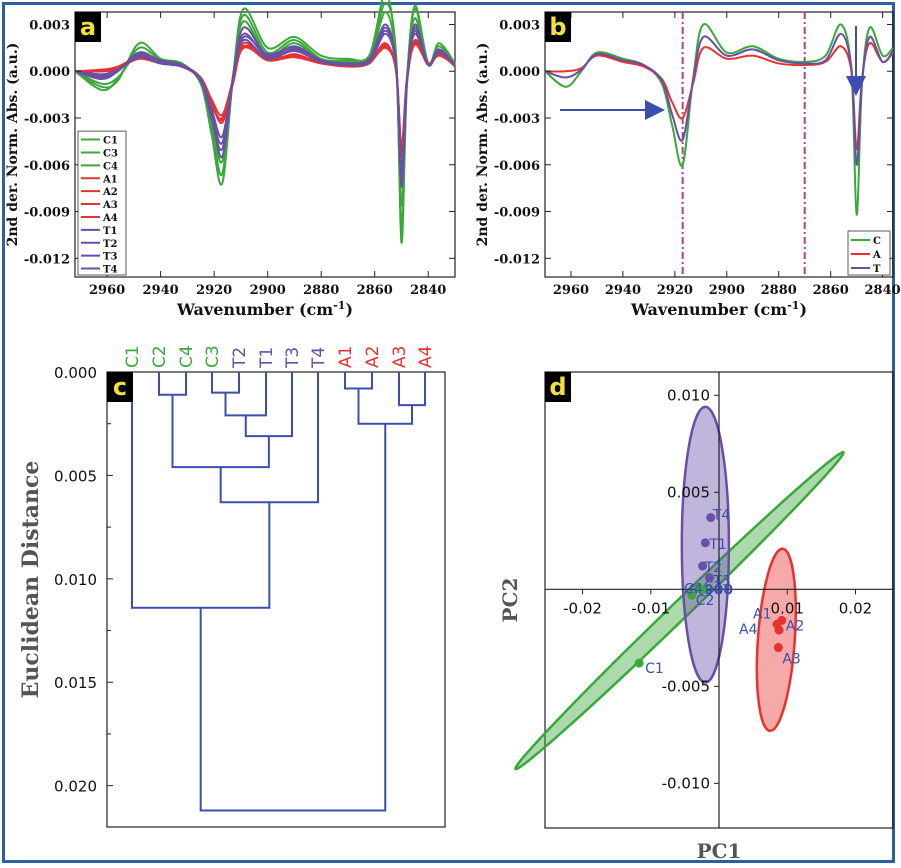 The image size is (901, 868). What do you see at coordinates (110, 141) in the screenshot?
I see `legend-entry: C1` at bounding box center [110, 141].